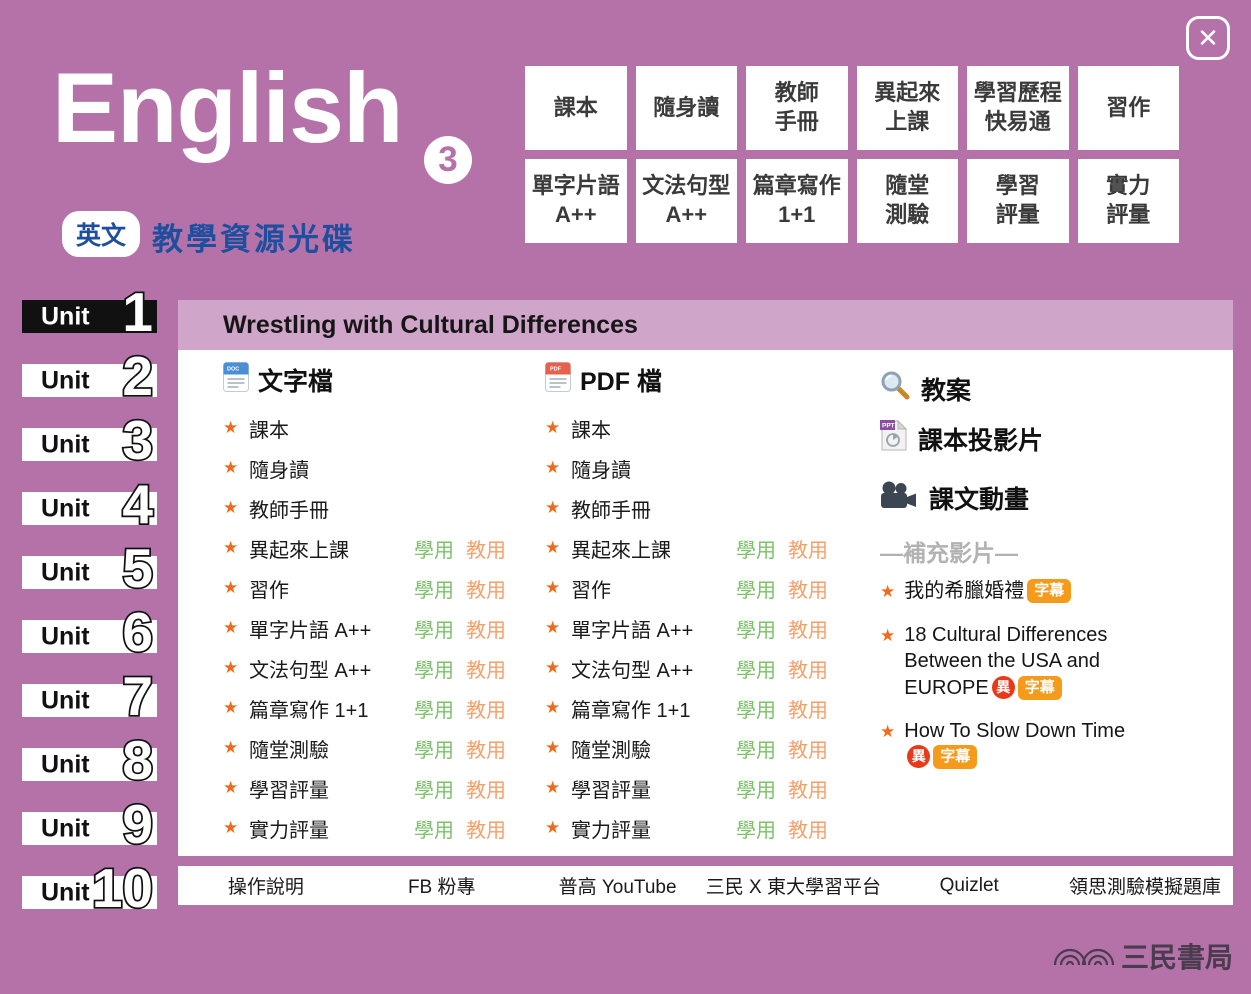  I want to click on close-icon: ✕, so click(1208, 37).